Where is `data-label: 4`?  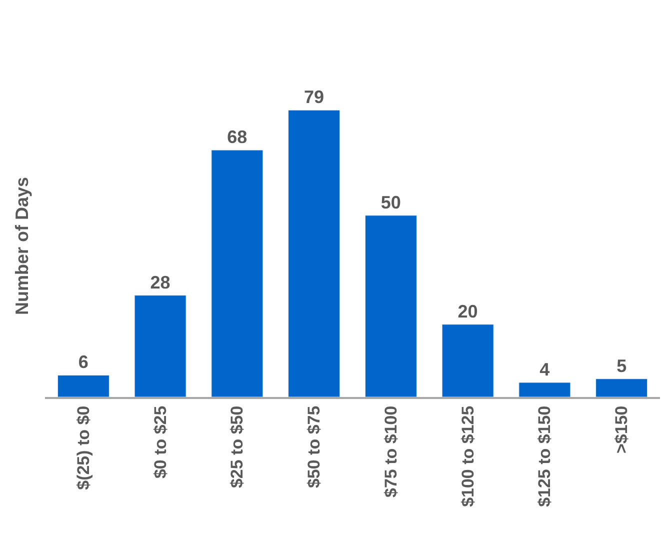
data-label: 4 is located at coordinates (545, 369).